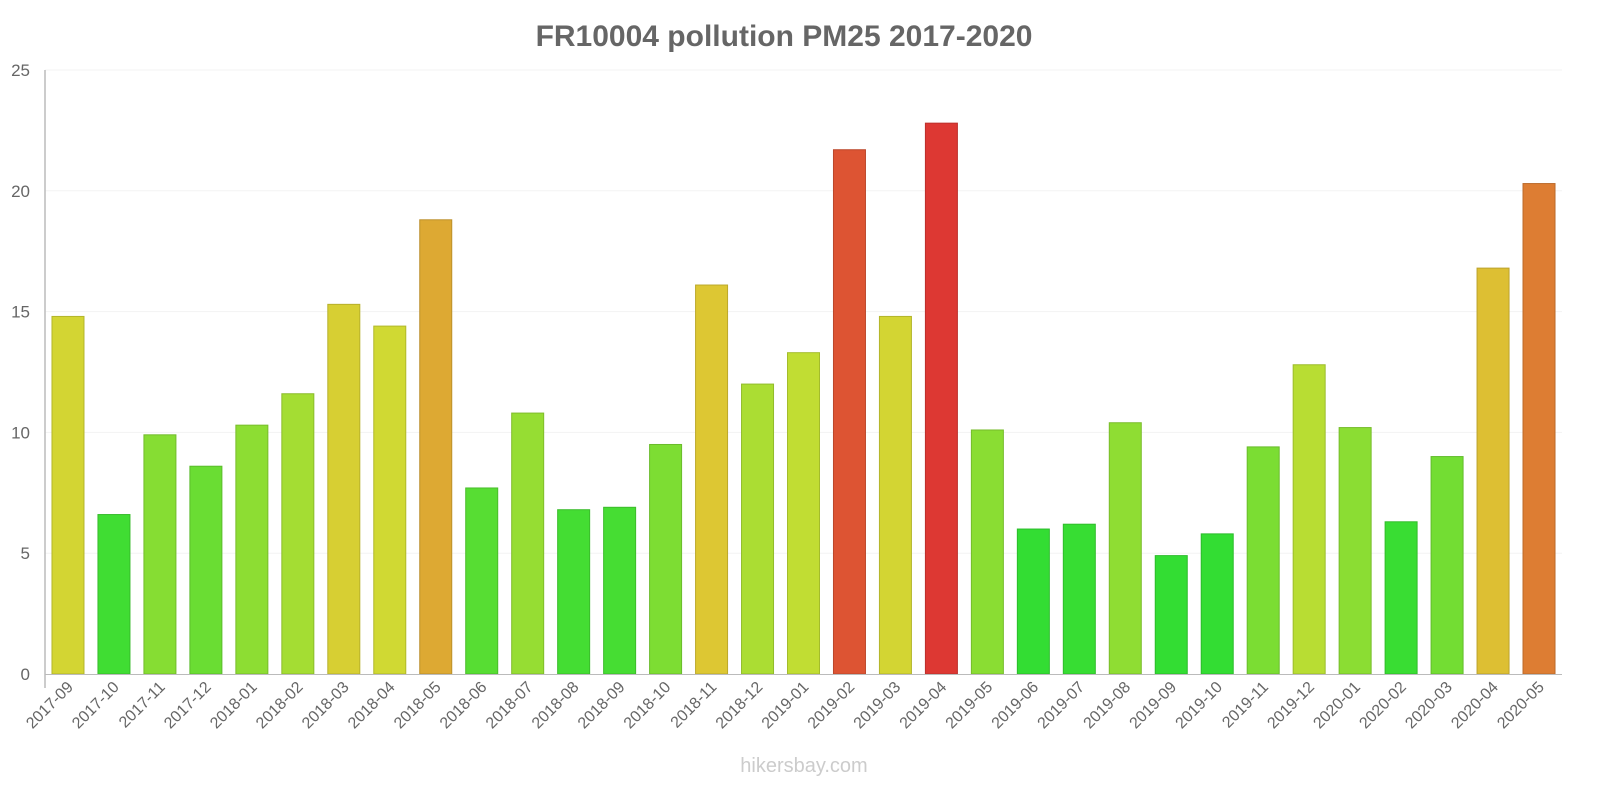  Describe the element at coordinates (1154, 706) in the screenshot. I see `x-tick-label: 2019-09` at that location.